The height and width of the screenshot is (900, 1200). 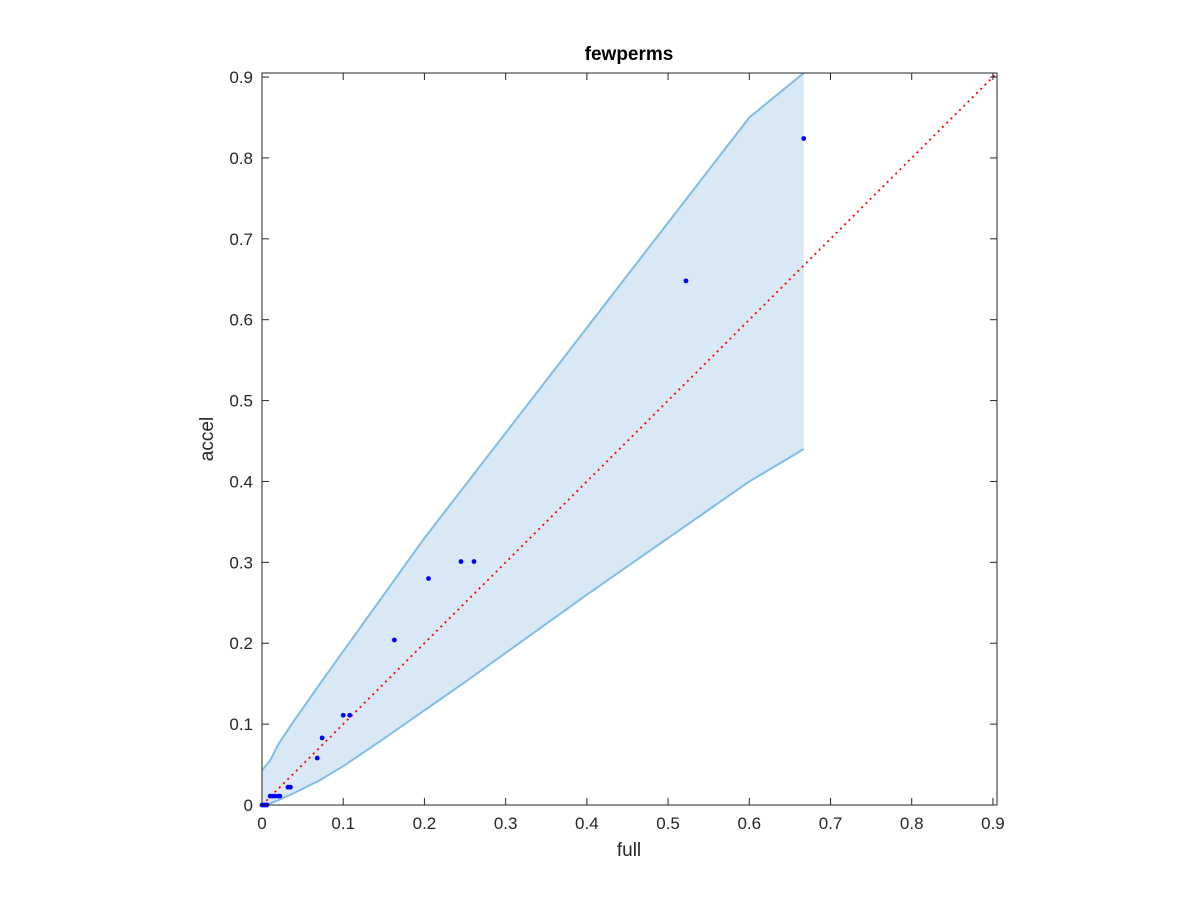 What do you see at coordinates (912, 823) in the screenshot?
I see `x-tick-label: 0.8` at bounding box center [912, 823].